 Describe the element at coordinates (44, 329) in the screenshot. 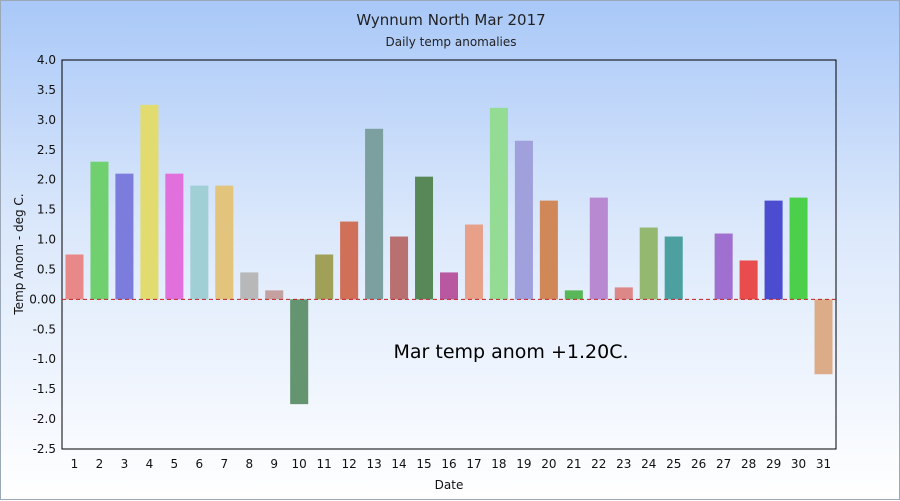

I see `y-tick-label: -0.5` at that location.